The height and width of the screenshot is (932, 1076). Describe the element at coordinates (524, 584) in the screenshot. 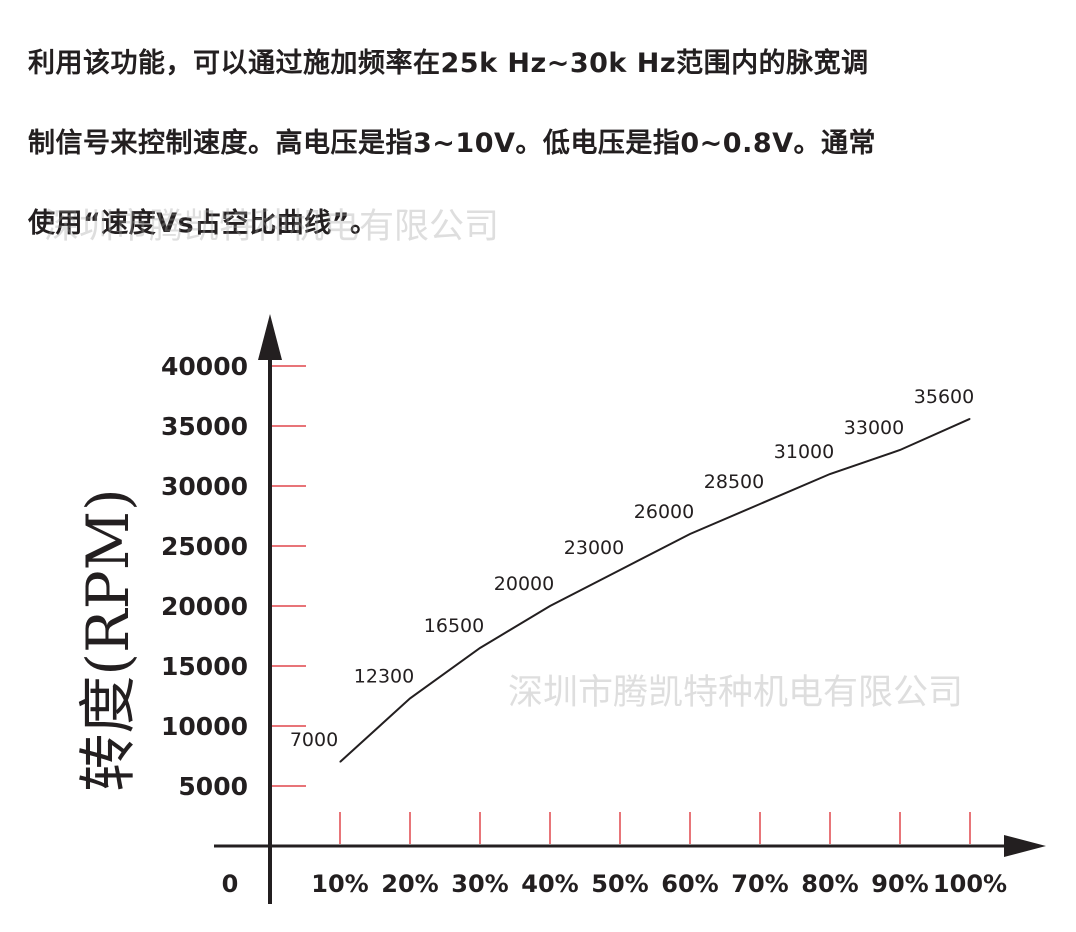

I see `data-label: 20000` at that location.